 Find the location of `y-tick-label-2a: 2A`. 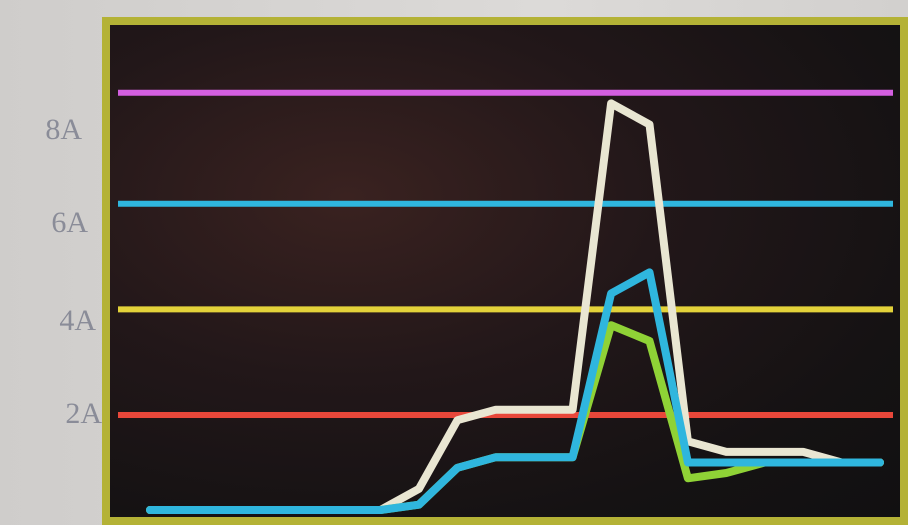

y-tick-label-2a: 2A is located at coordinates (83, 413).